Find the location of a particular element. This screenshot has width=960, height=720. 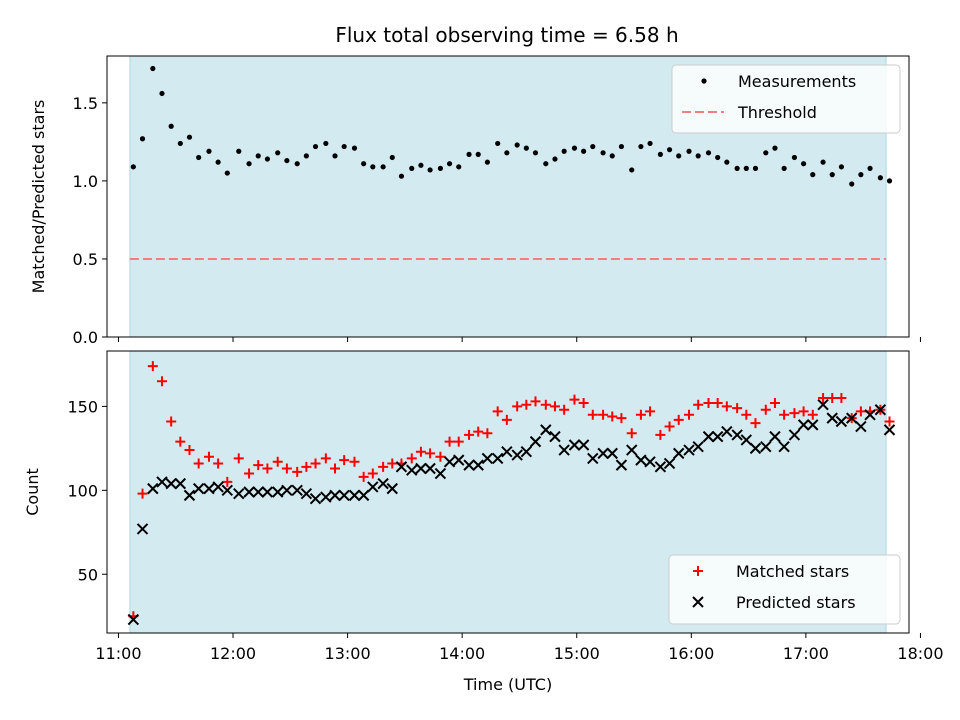

time-x-tick-label: 15:00 is located at coordinates (577, 653).